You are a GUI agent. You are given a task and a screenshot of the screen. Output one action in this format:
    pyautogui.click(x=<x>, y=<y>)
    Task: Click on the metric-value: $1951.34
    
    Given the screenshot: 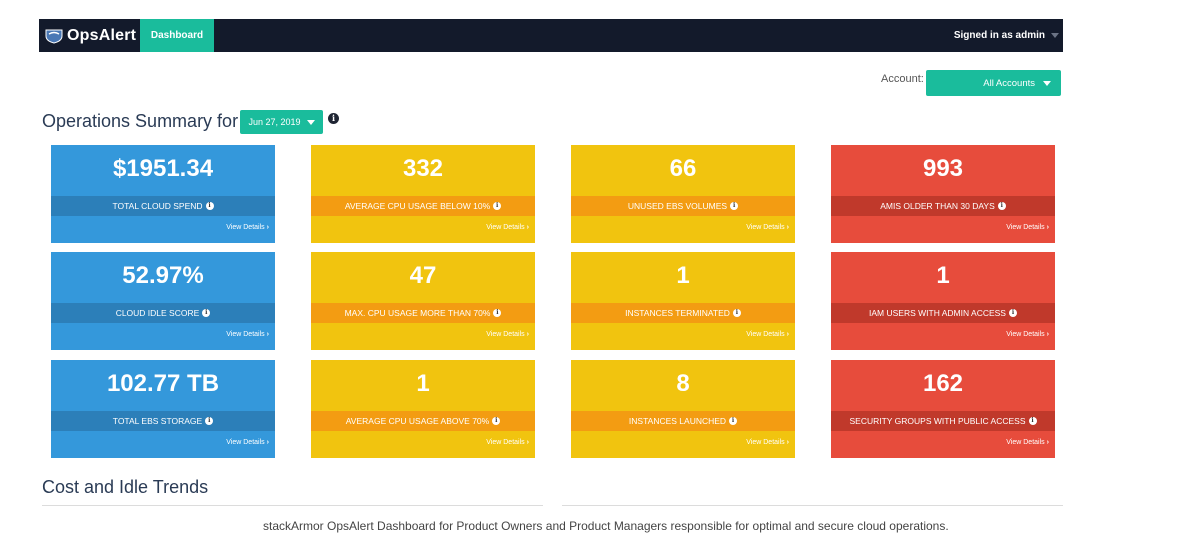 What is the action you would take?
    pyautogui.click(x=163, y=168)
    